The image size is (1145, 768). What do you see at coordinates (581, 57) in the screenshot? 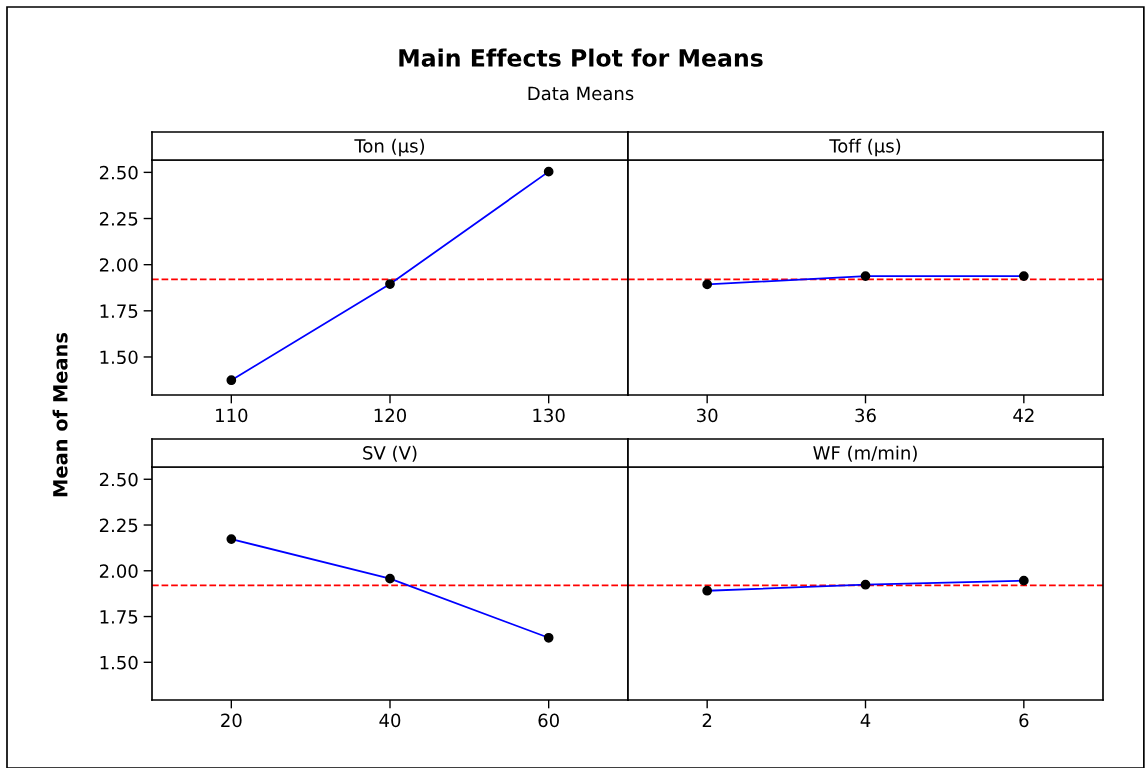
I see `text: Main Effects Plot for Means` at bounding box center [581, 57].